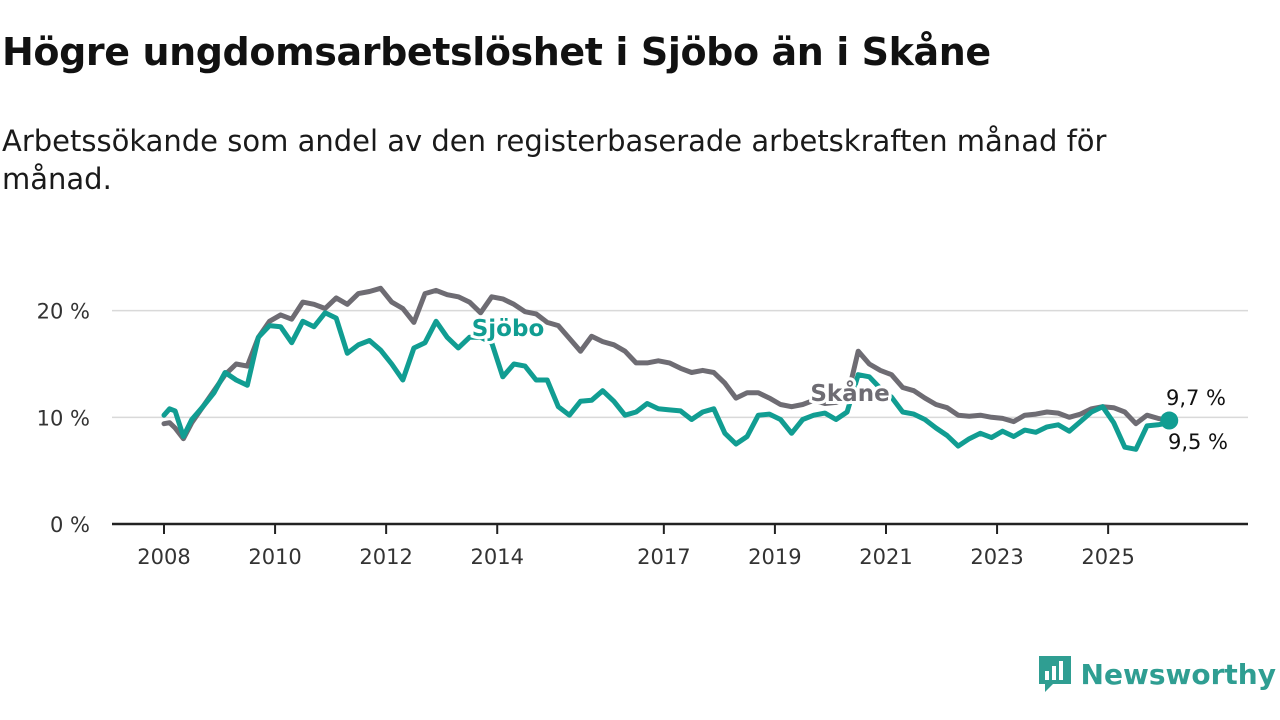 This screenshot has height=720, width=1280. Describe the element at coordinates (508, 329) in the screenshot. I see `series-label-sjobo: Sjöbo` at that location.